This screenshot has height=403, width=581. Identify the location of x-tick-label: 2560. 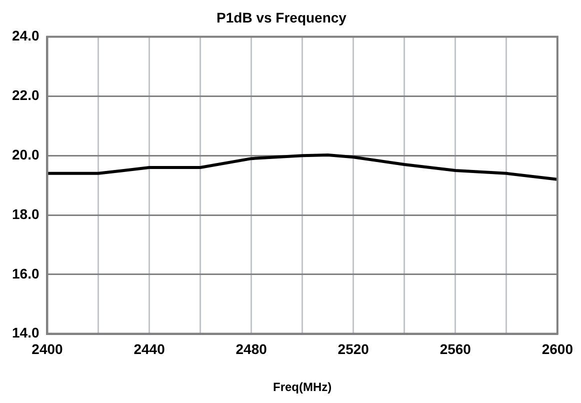
(456, 349).